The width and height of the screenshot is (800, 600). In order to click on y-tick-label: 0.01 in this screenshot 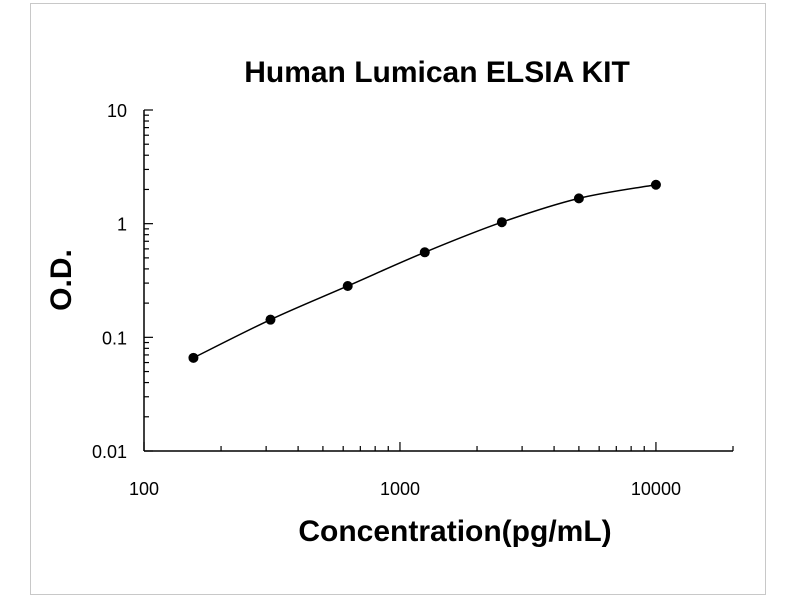, I will do `click(109, 452)`.